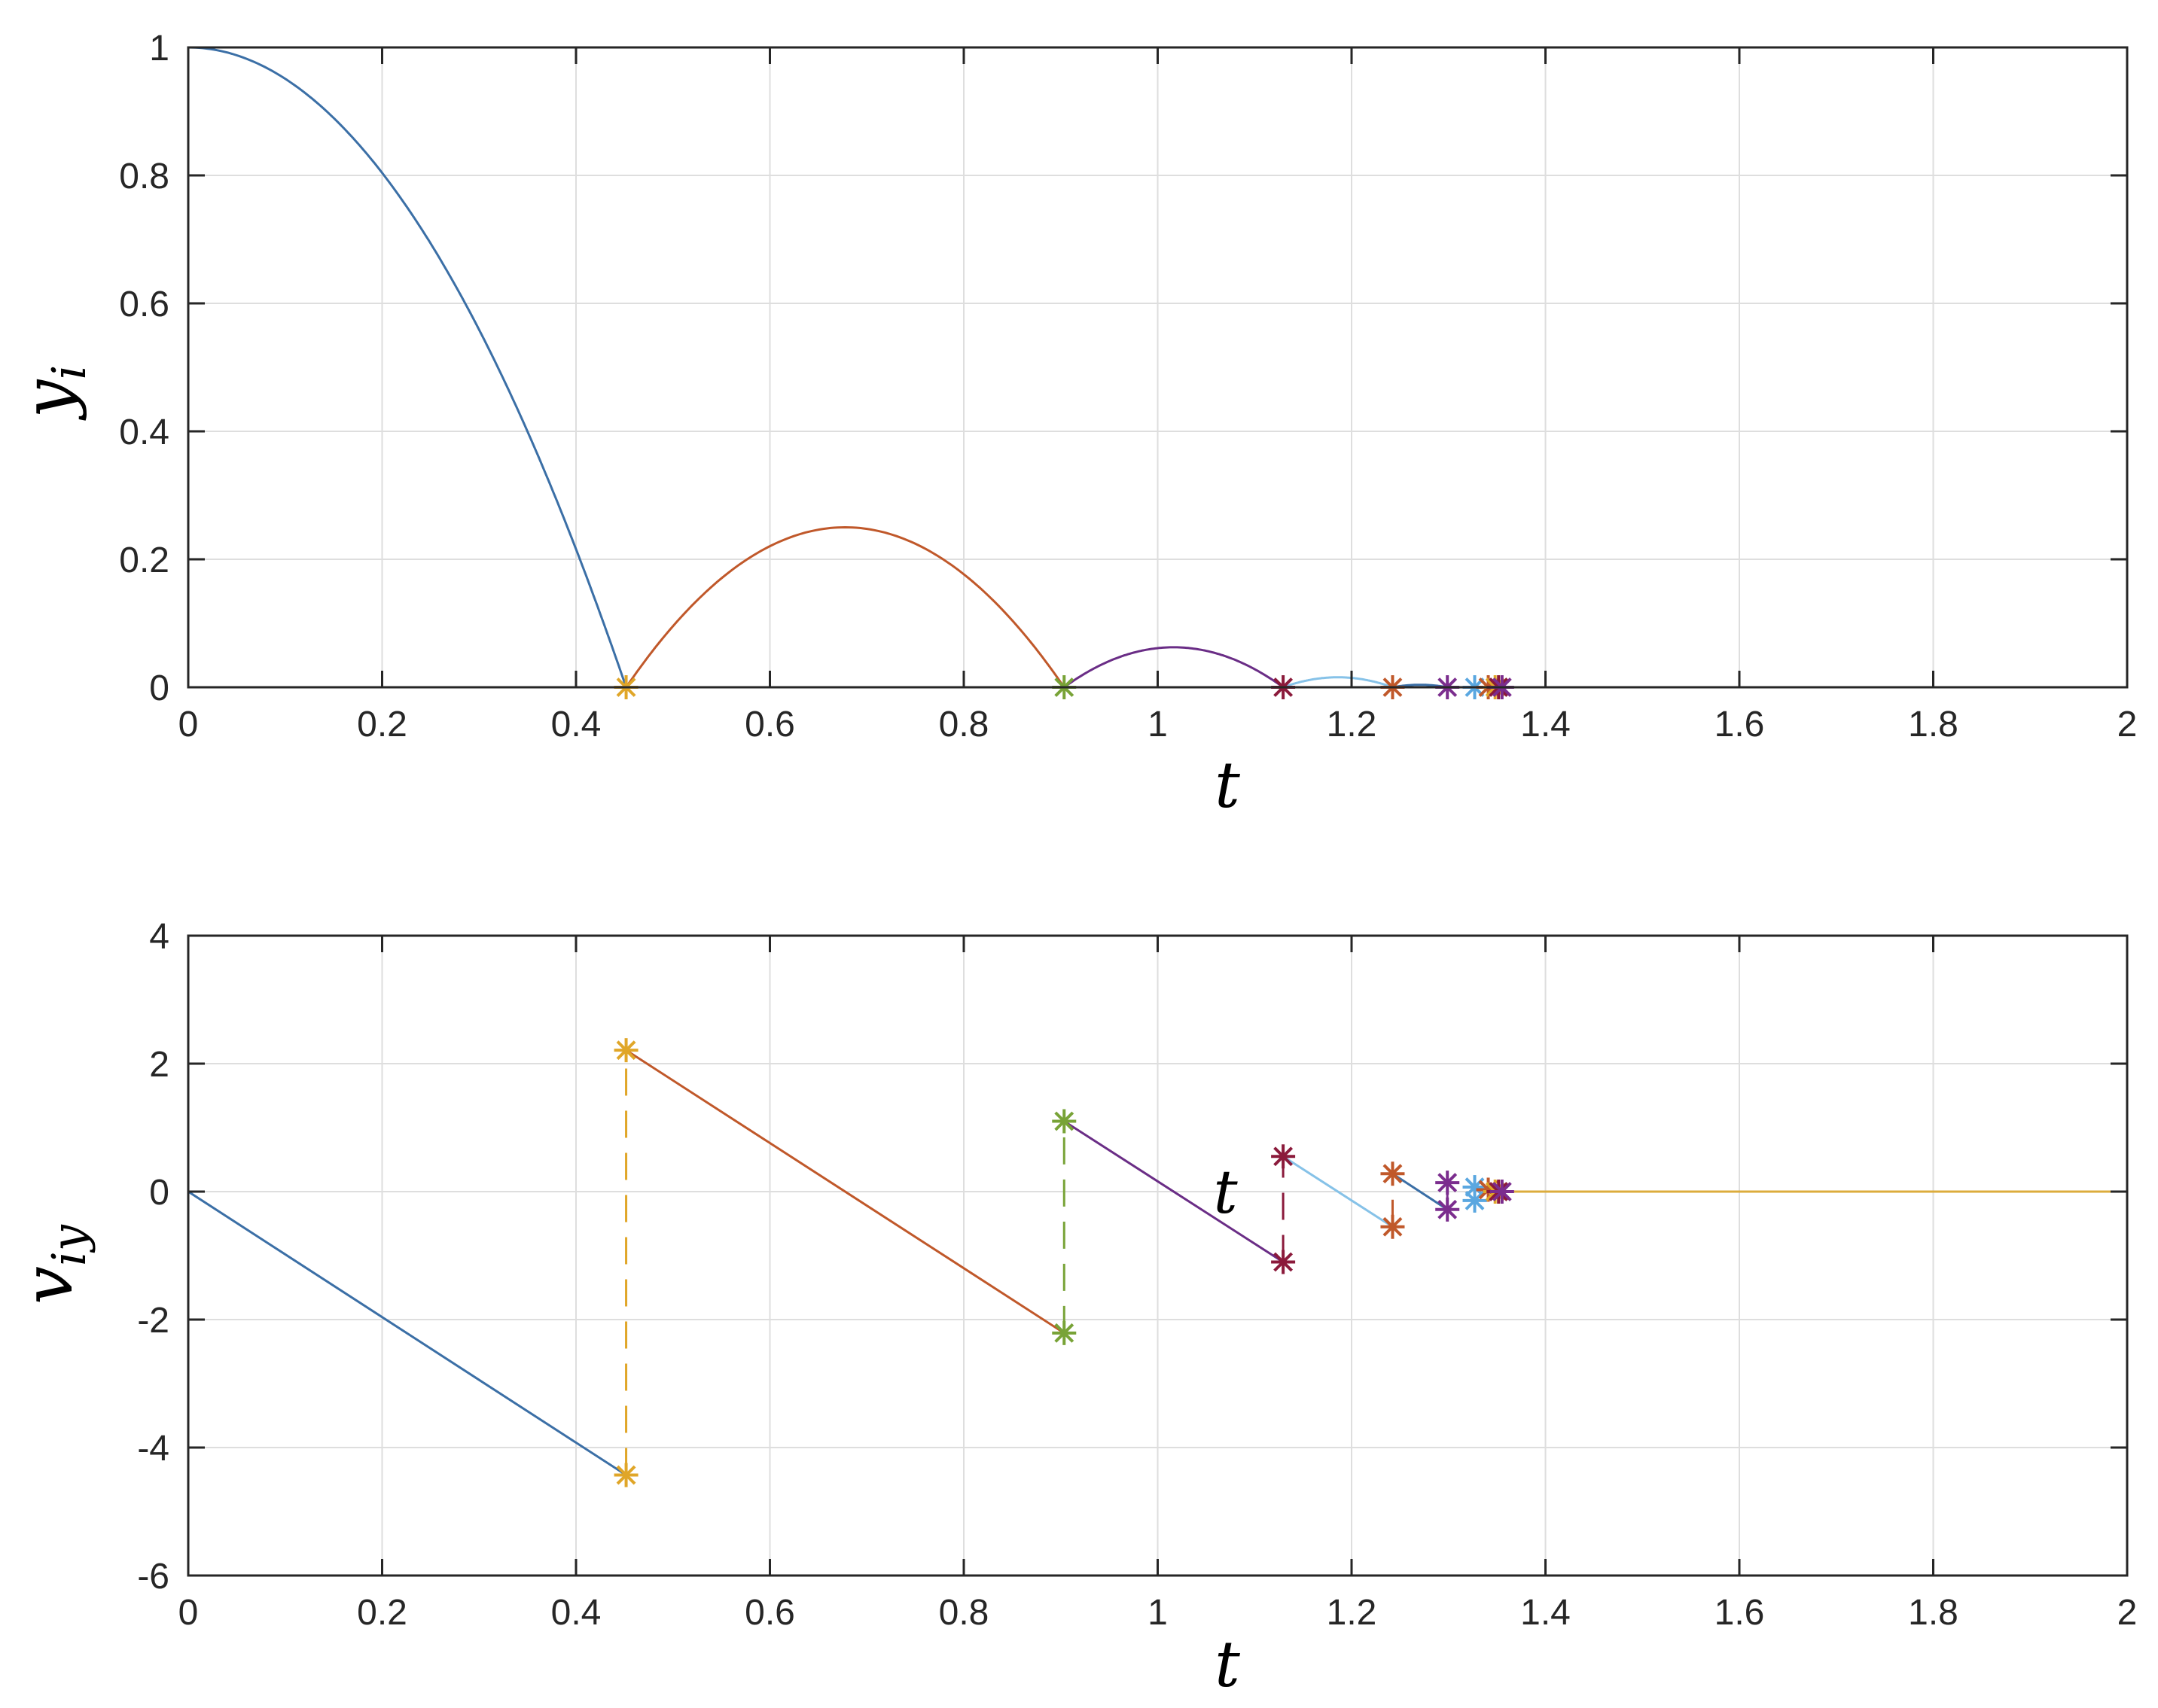 This screenshot has height=1708, width=2158. Describe the element at coordinates (159, 49) in the screenshot. I see `y-tick-label: 1` at that location.